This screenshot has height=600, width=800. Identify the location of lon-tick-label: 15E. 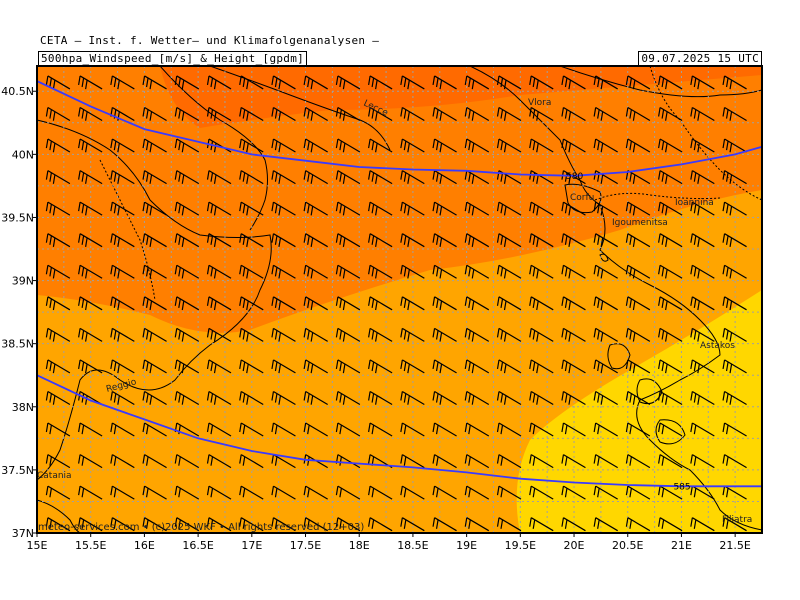
(37, 545).